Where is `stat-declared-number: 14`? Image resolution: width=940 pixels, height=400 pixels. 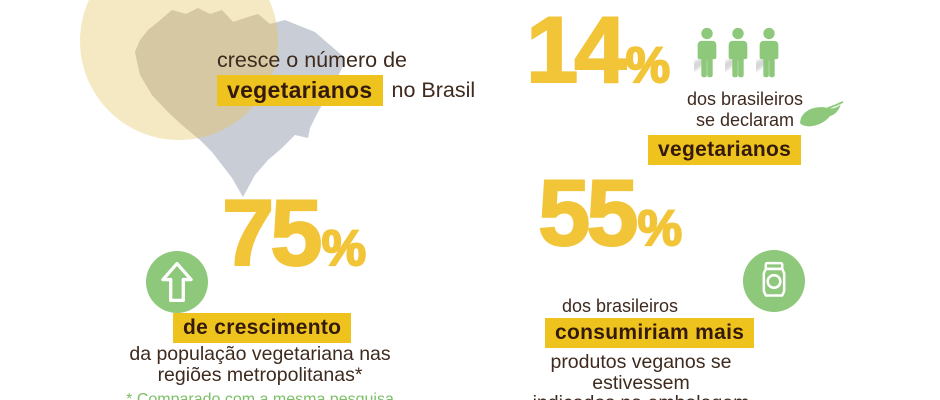 stat-declared-number: 14 is located at coordinates (576, 51).